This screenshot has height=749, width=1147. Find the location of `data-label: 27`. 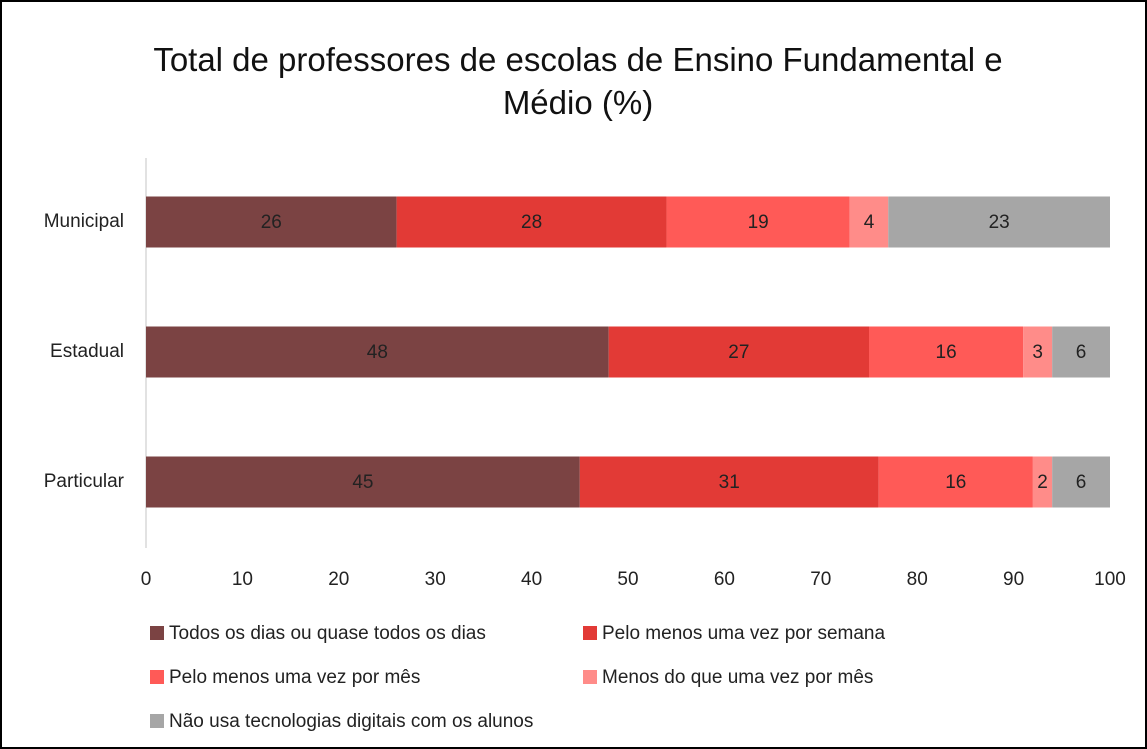

data-label: 27 is located at coordinates (738, 352).